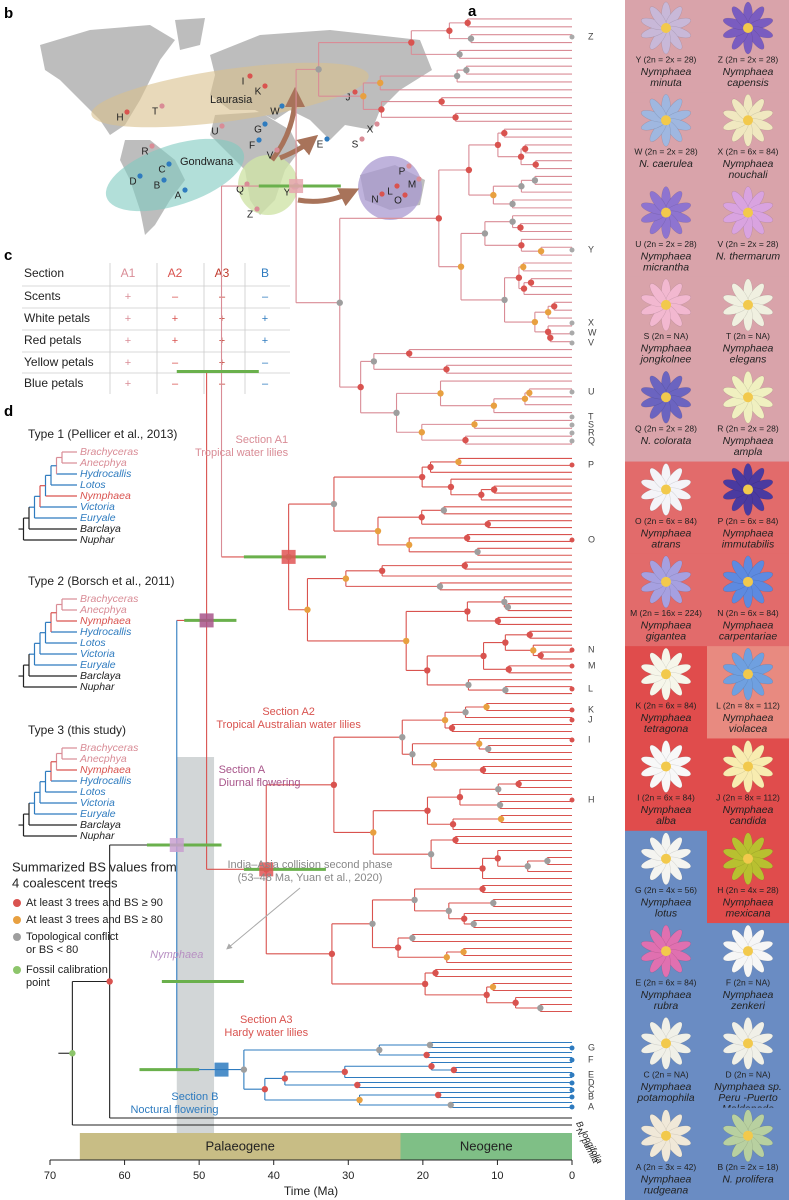 This screenshot has height=1200, width=789. Describe the element at coordinates (8, 411) in the screenshot. I see `panel-label: d` at that location.